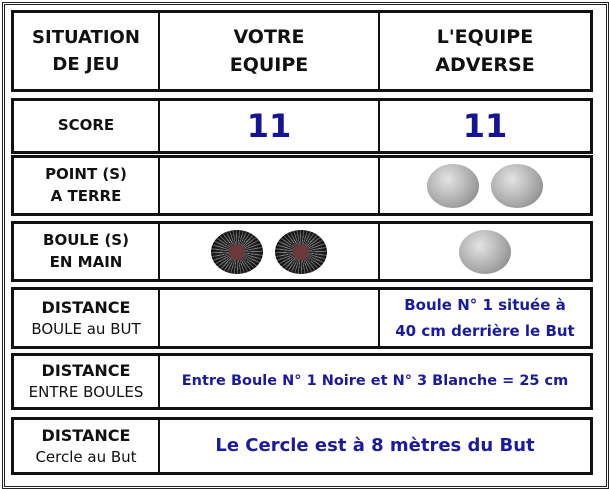 Image resolution: width=609 pixels, height=489 pixels. Describe the element at coordinates (86, 173) in the screenshot. I see `label-text: POINT (S)` at that location.